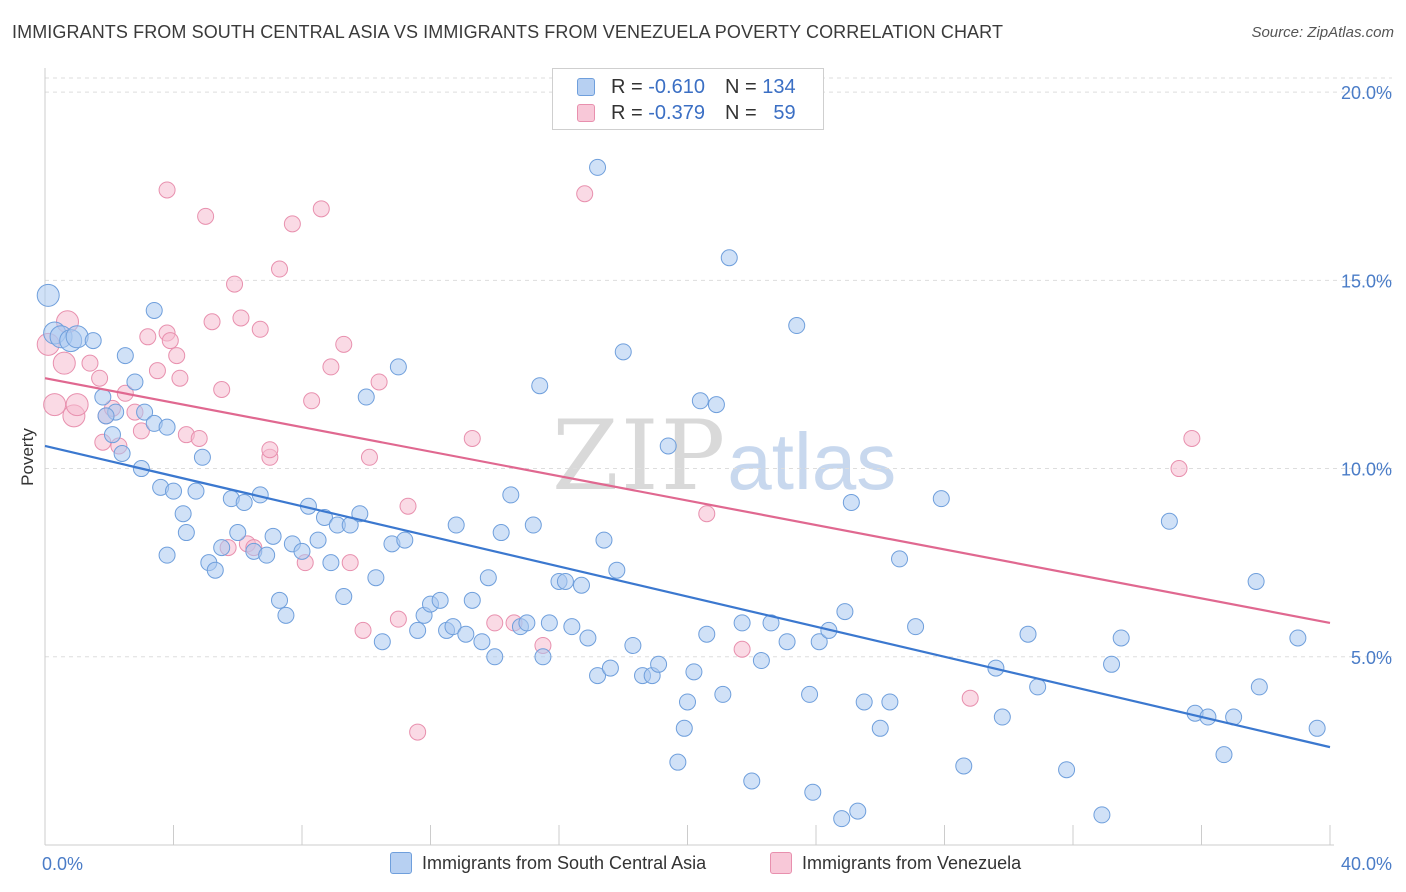 This screenshot has width=1406, height=892. What do you see at coordinates (1366, 281) in the screenshot?
I see `y-tick-label: 15.0%` at bounding box center [1366, 281].